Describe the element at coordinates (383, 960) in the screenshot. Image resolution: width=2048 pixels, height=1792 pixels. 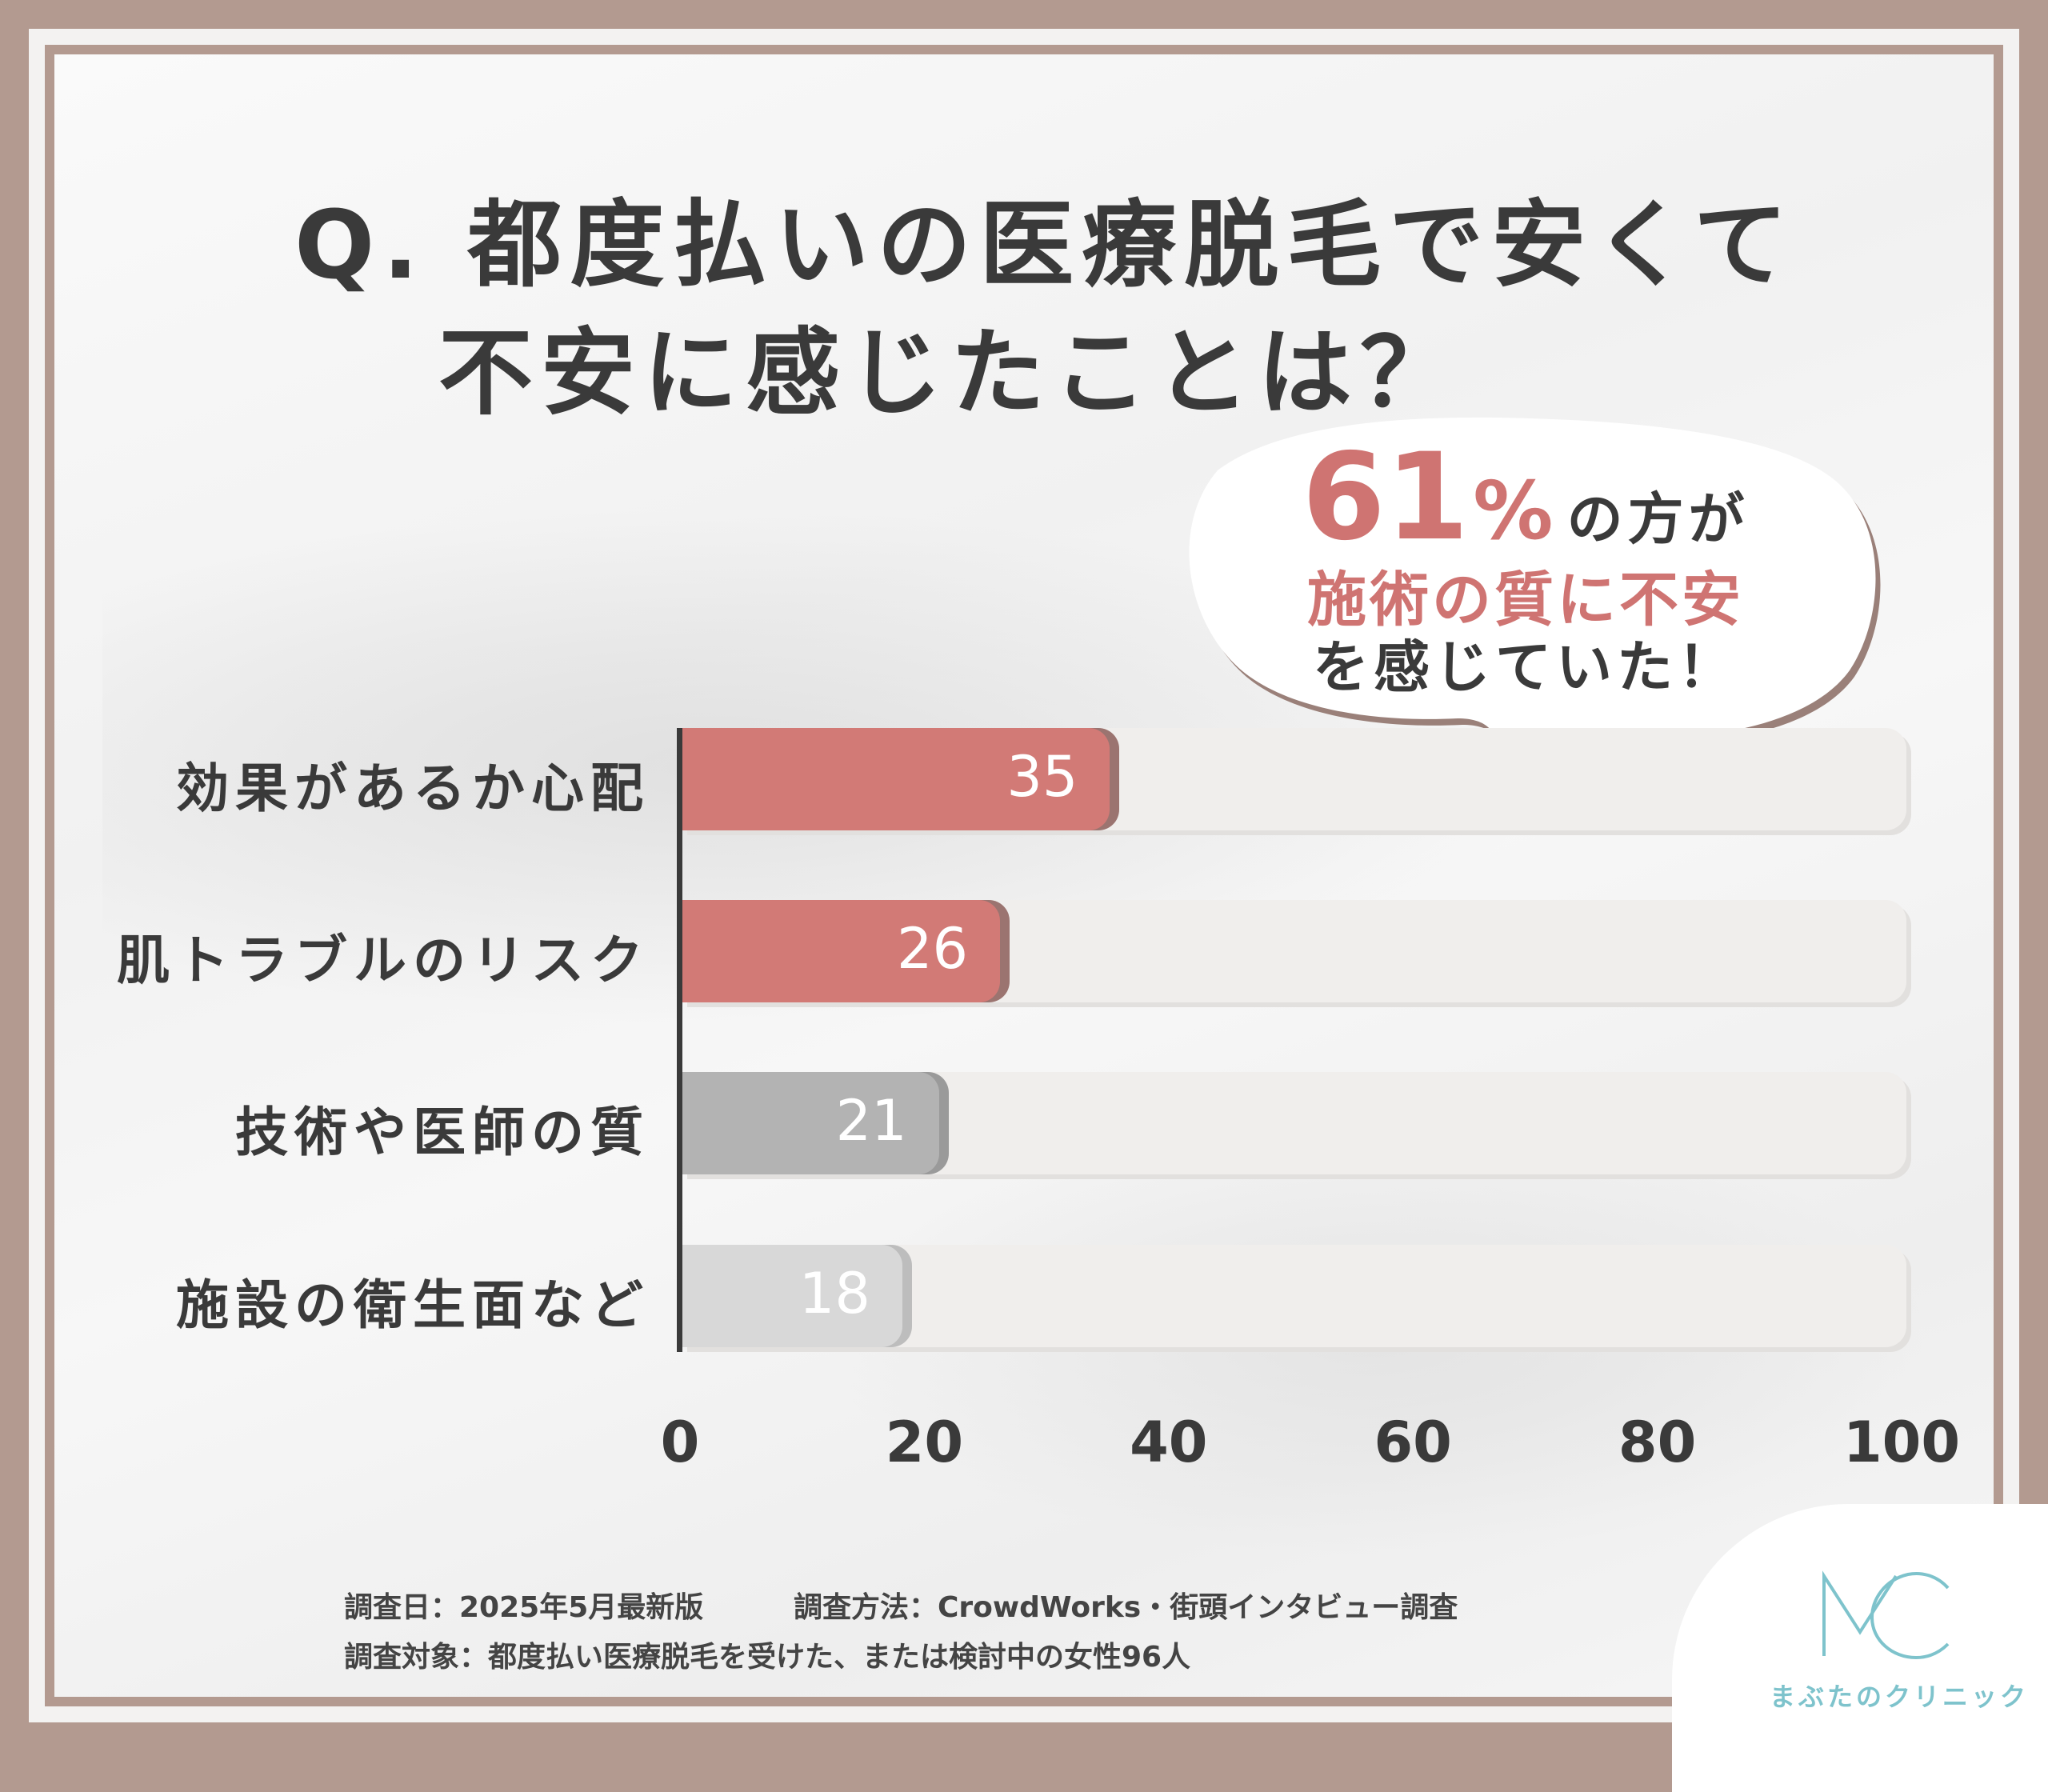
I see `category-label: 肌トラブルのリスク` at that location.